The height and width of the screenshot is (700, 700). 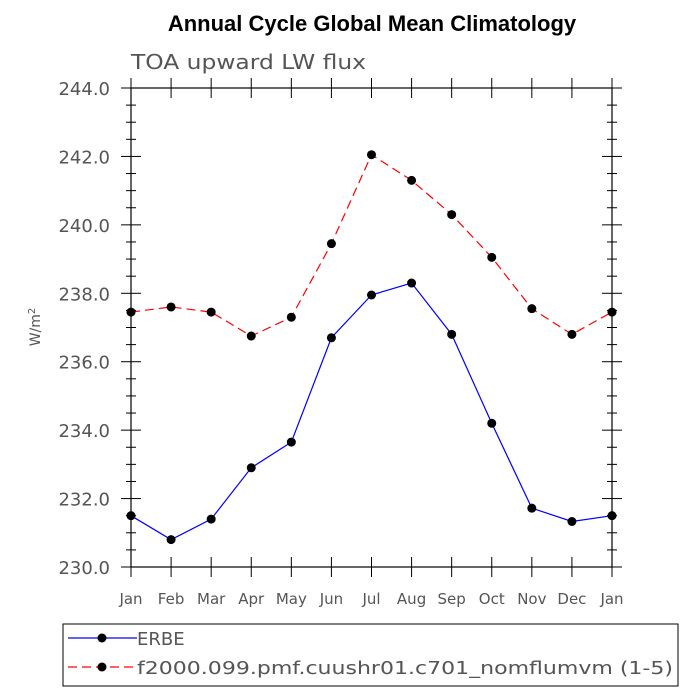 I want to click on x-tick-label: Aug, so click(x=411, y=599).